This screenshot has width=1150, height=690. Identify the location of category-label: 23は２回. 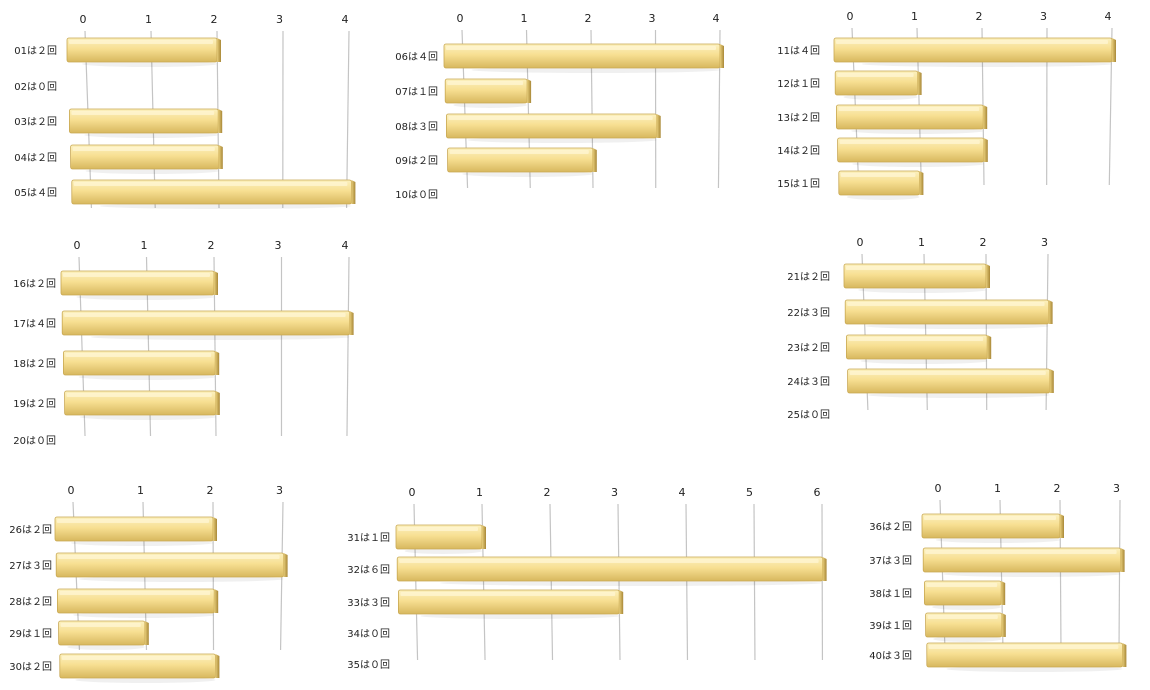
(808, 348).